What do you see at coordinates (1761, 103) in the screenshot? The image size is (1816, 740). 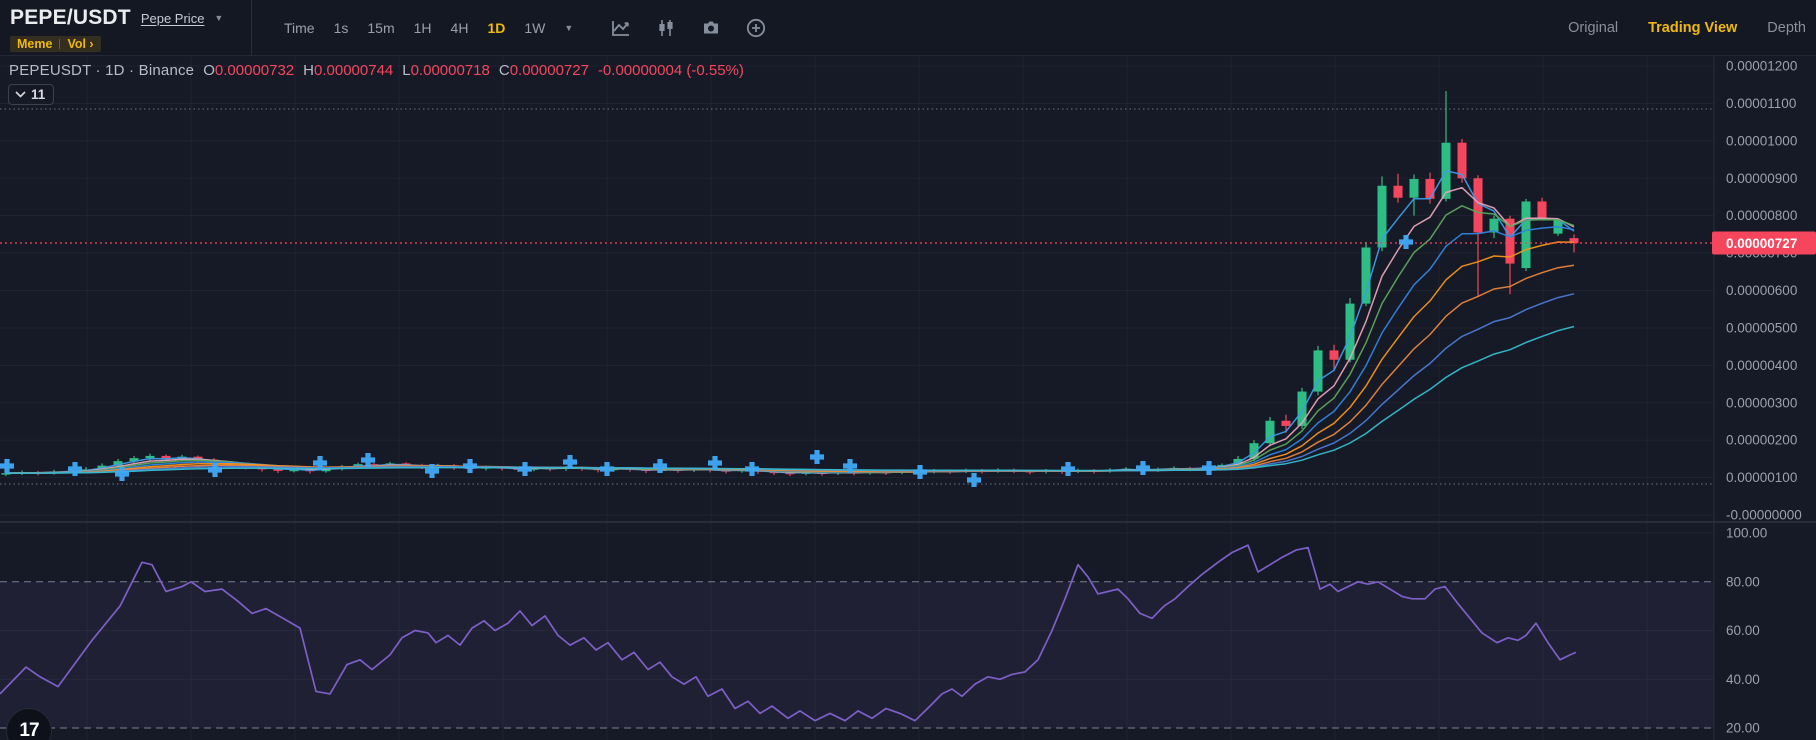 I see `price-axis-label: 0.00001100` at bounding box center [1761, 103].